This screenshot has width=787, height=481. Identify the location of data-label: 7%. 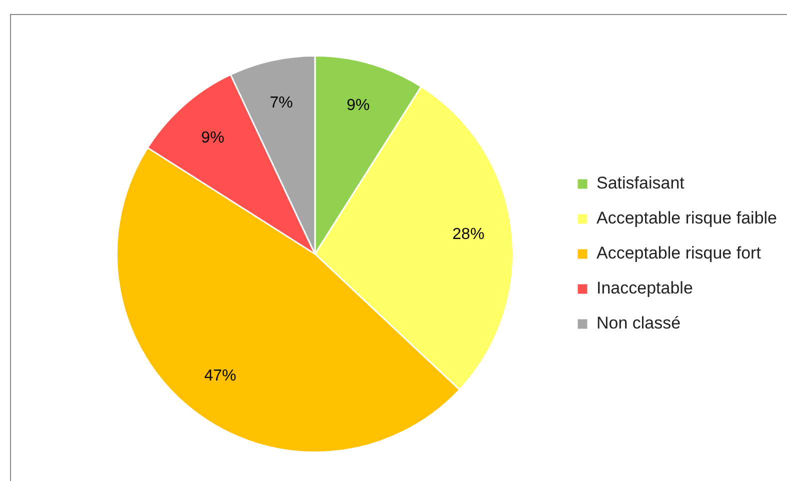
(281, 103).